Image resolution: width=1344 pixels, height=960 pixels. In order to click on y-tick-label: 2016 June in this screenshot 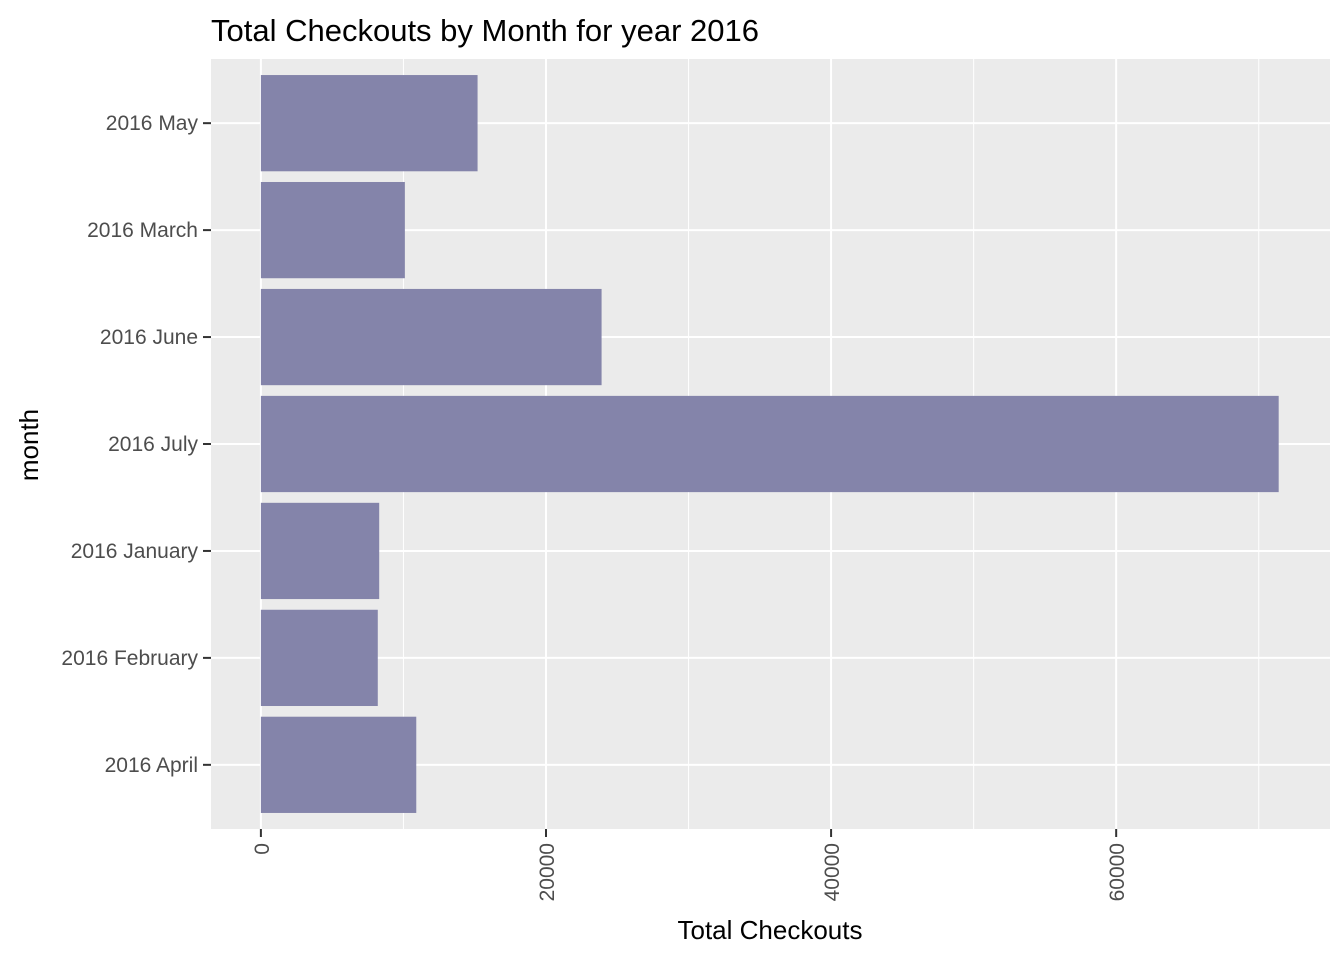, I will do `click(149, 337)`.